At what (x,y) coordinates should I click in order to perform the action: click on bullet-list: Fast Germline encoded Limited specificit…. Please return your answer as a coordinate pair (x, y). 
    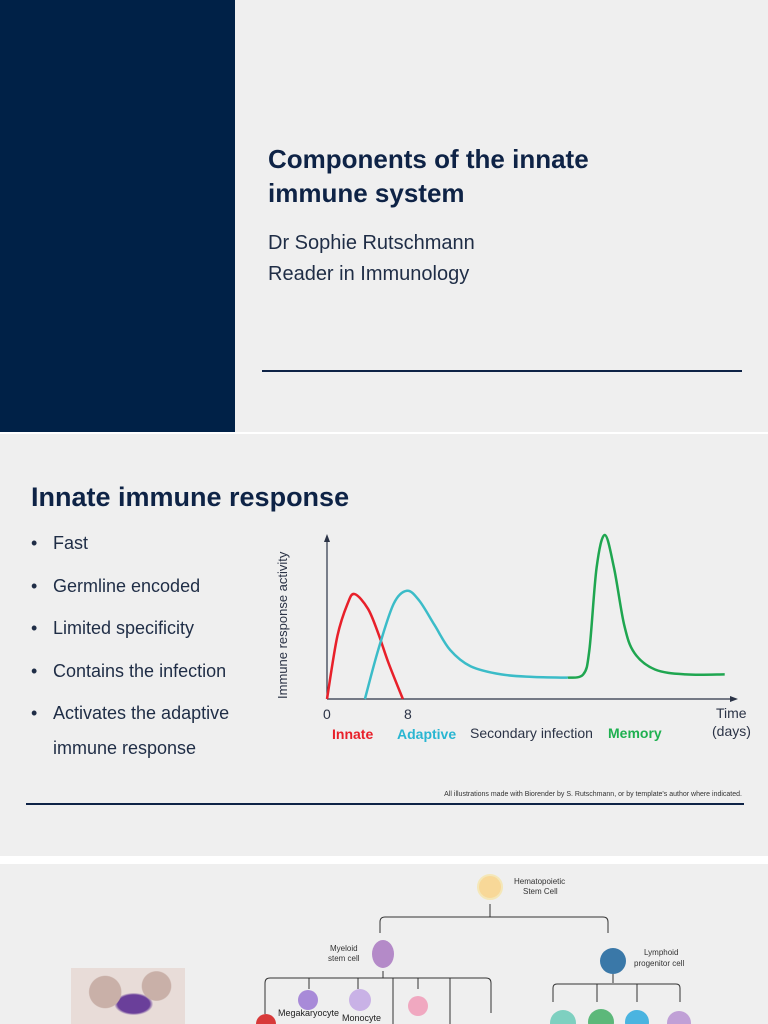
    Looking at the image, I should click on (130, 657).